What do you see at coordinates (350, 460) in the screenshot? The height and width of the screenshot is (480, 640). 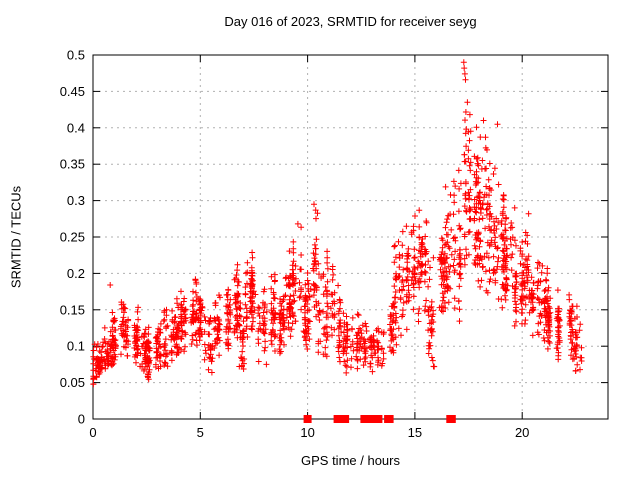 I see `x-axis-label: GPS time / hours` at bounding box center [350, 460].